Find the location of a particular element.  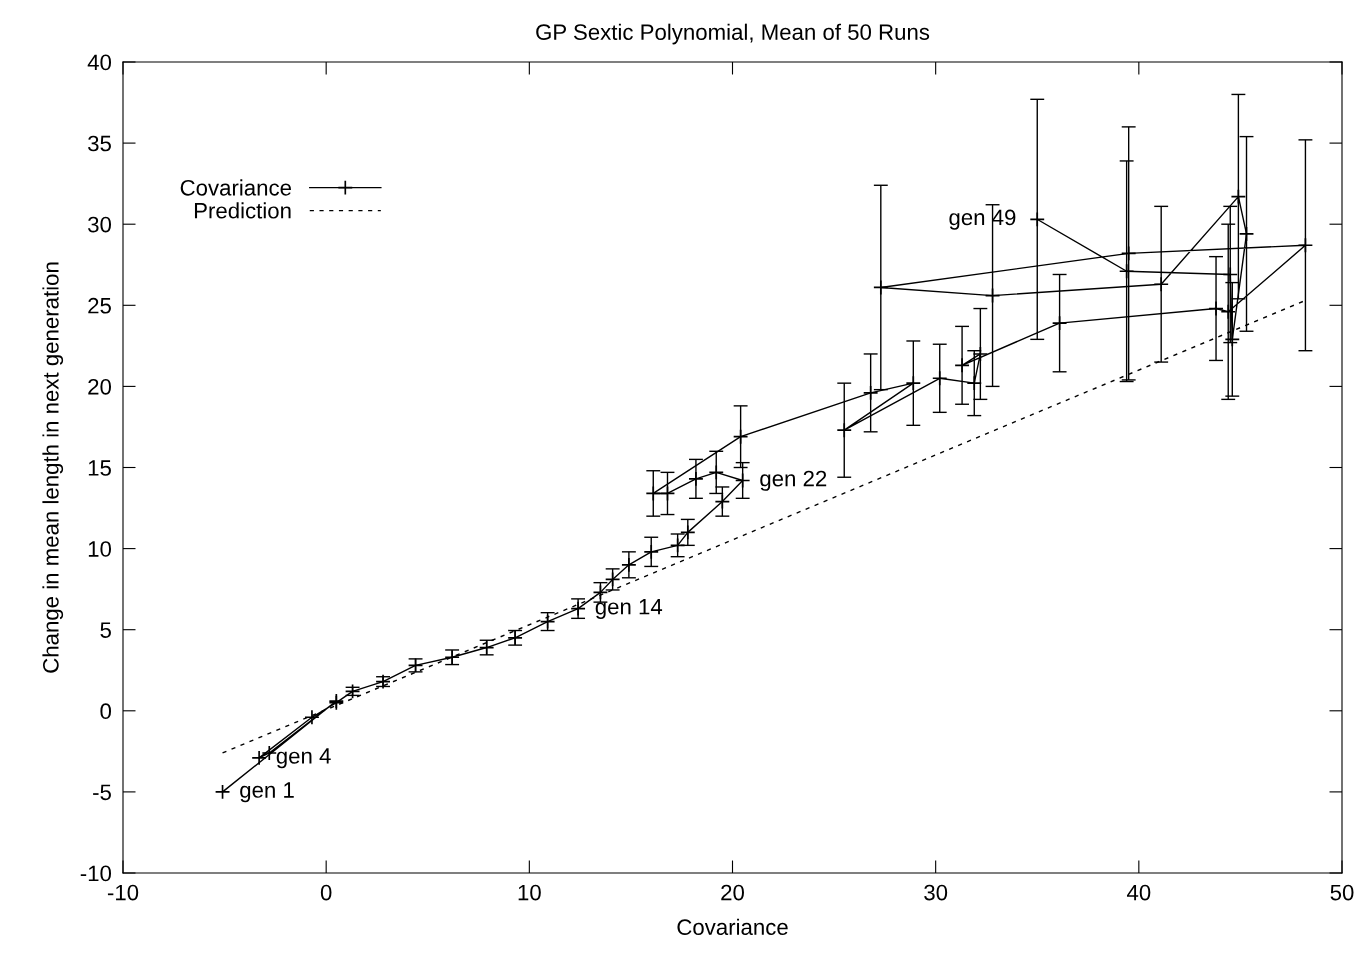

x-tick-label: 20 is located at coordinates (732, 892).